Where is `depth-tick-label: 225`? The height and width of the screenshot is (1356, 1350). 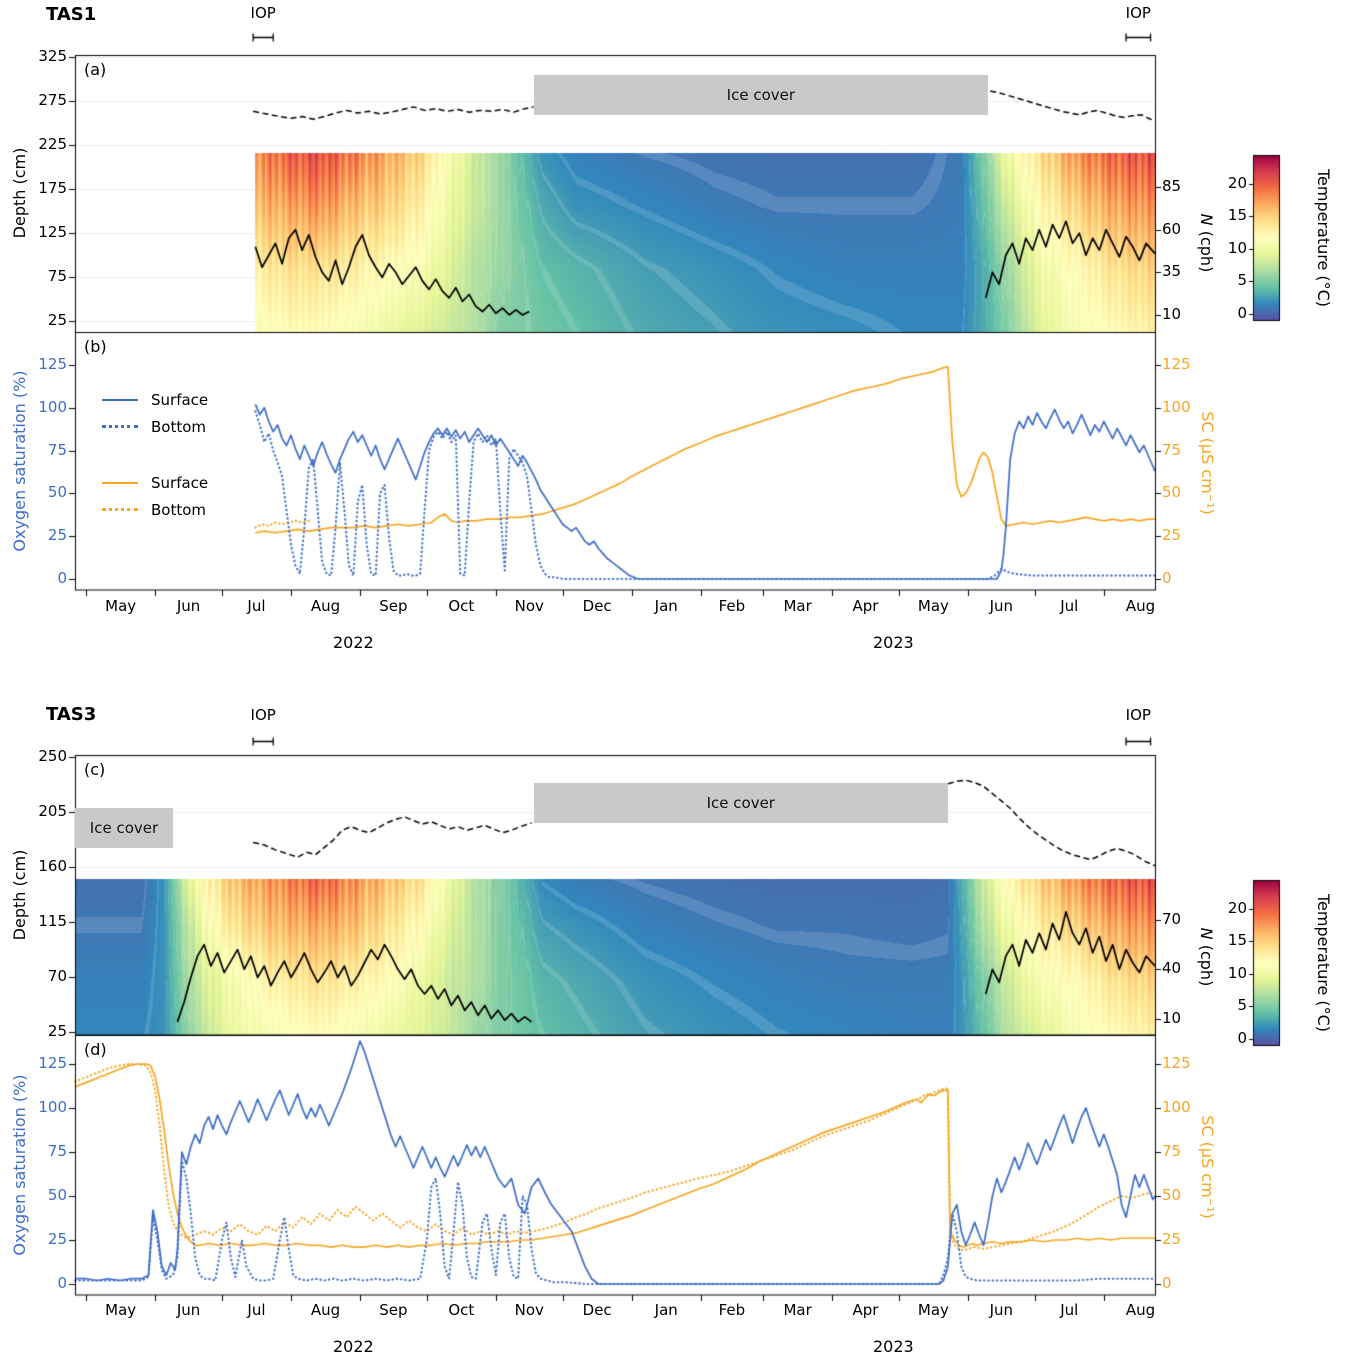
depth-tick-label: 225 is located at coordinates (52, 143).